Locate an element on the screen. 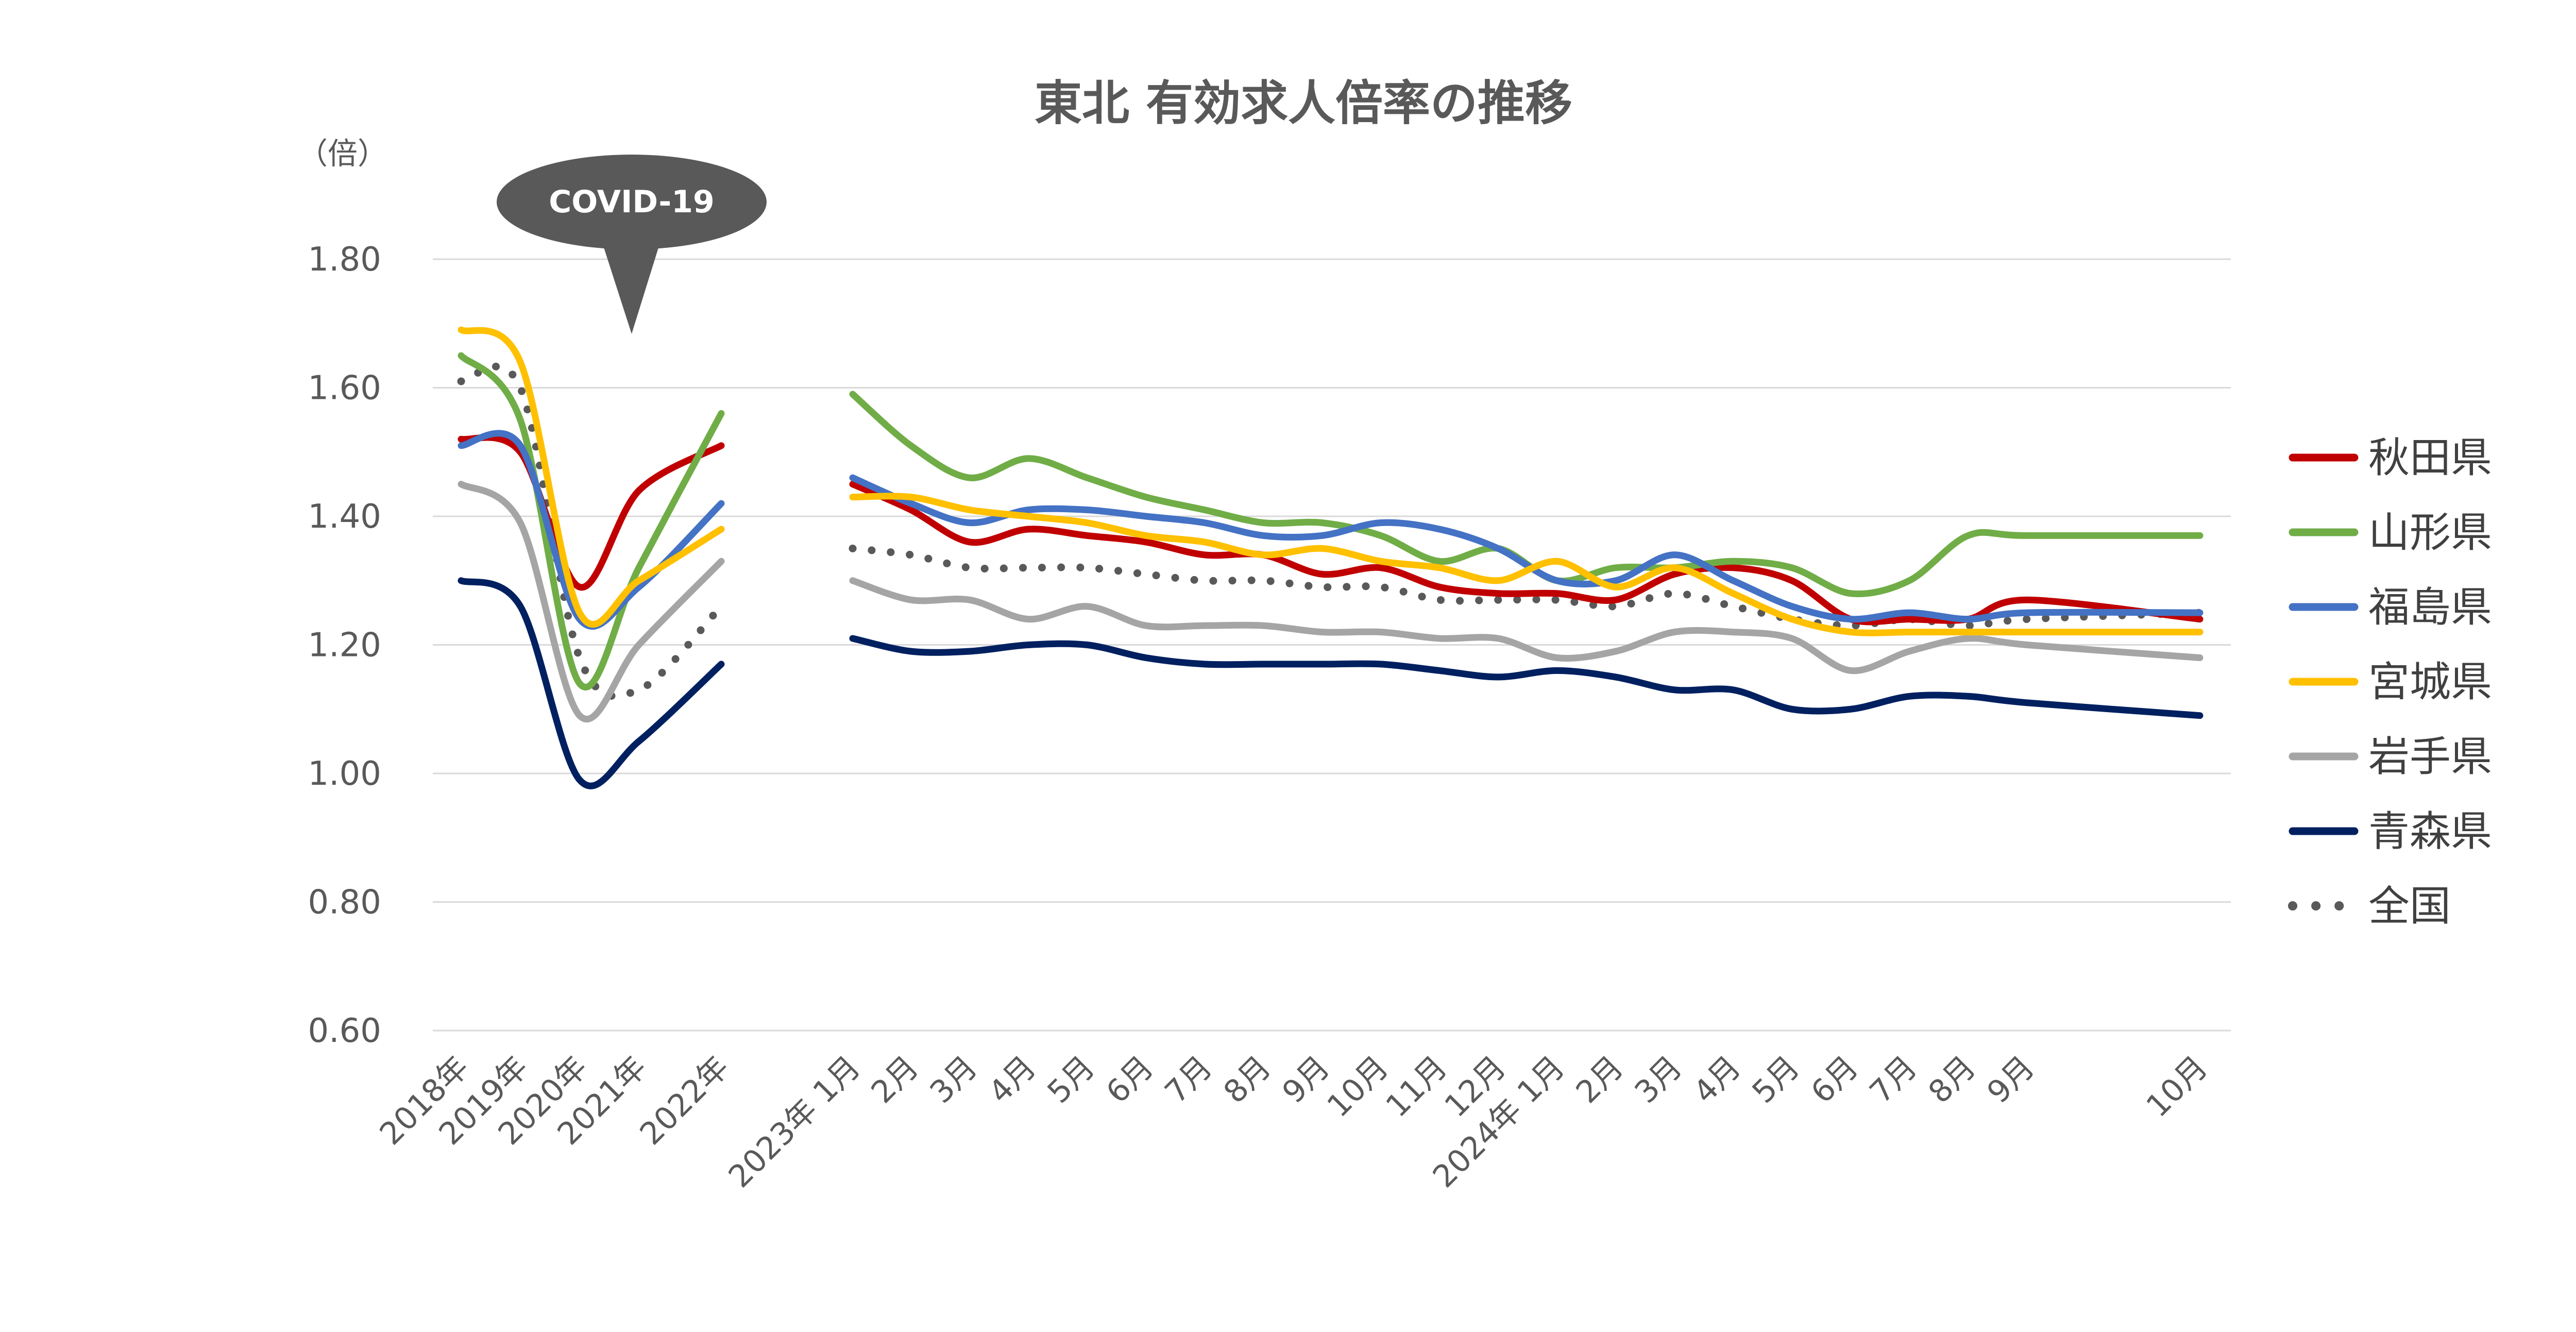 The image size is (2576, 1332). chart-title: 東北 有効求人倍率の推移 is located at coordinates (1303, 103).